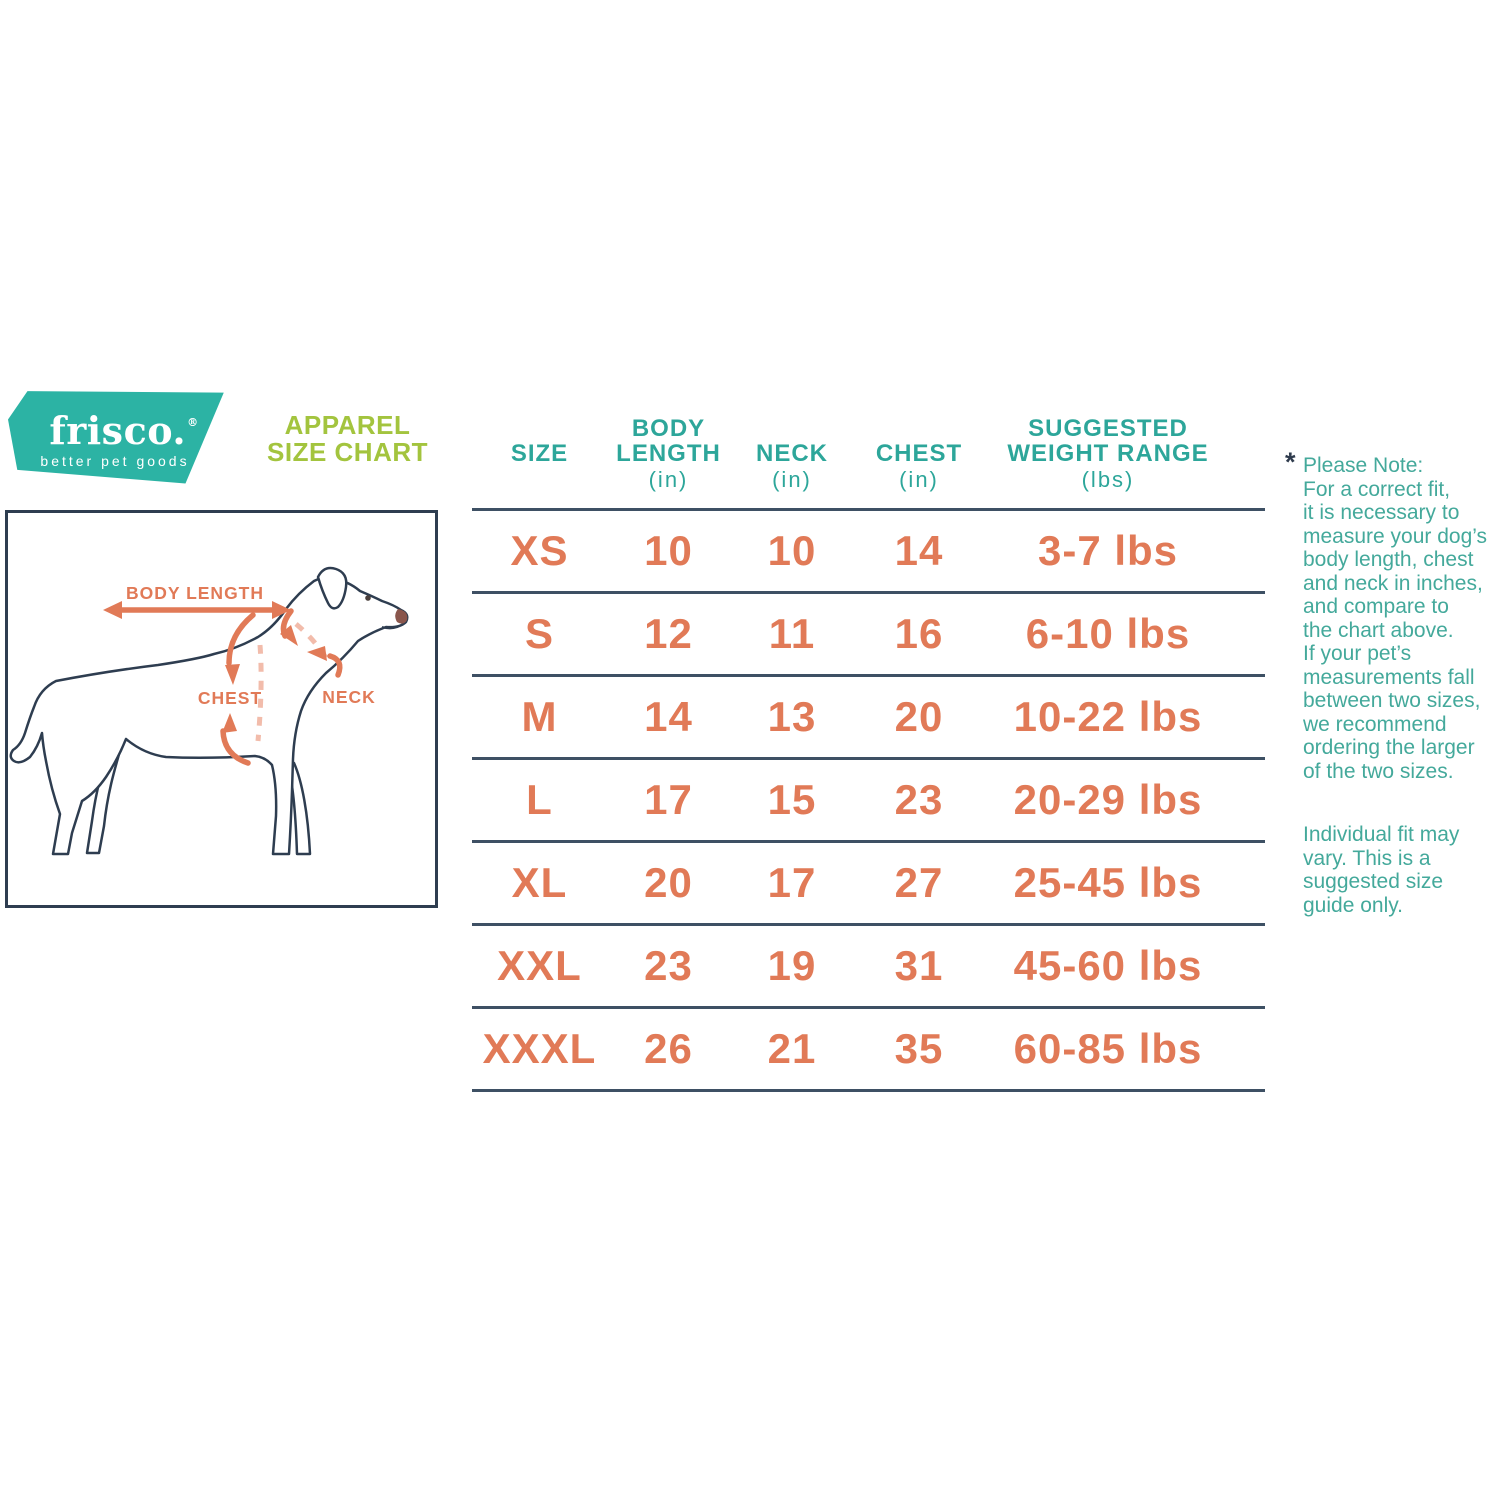 Image resolution: width=1500 pixels, height=1500 pixels. Describe the element at coordinates (393, 626) in the screenshot. I see `dog-mouth-line` at that location.